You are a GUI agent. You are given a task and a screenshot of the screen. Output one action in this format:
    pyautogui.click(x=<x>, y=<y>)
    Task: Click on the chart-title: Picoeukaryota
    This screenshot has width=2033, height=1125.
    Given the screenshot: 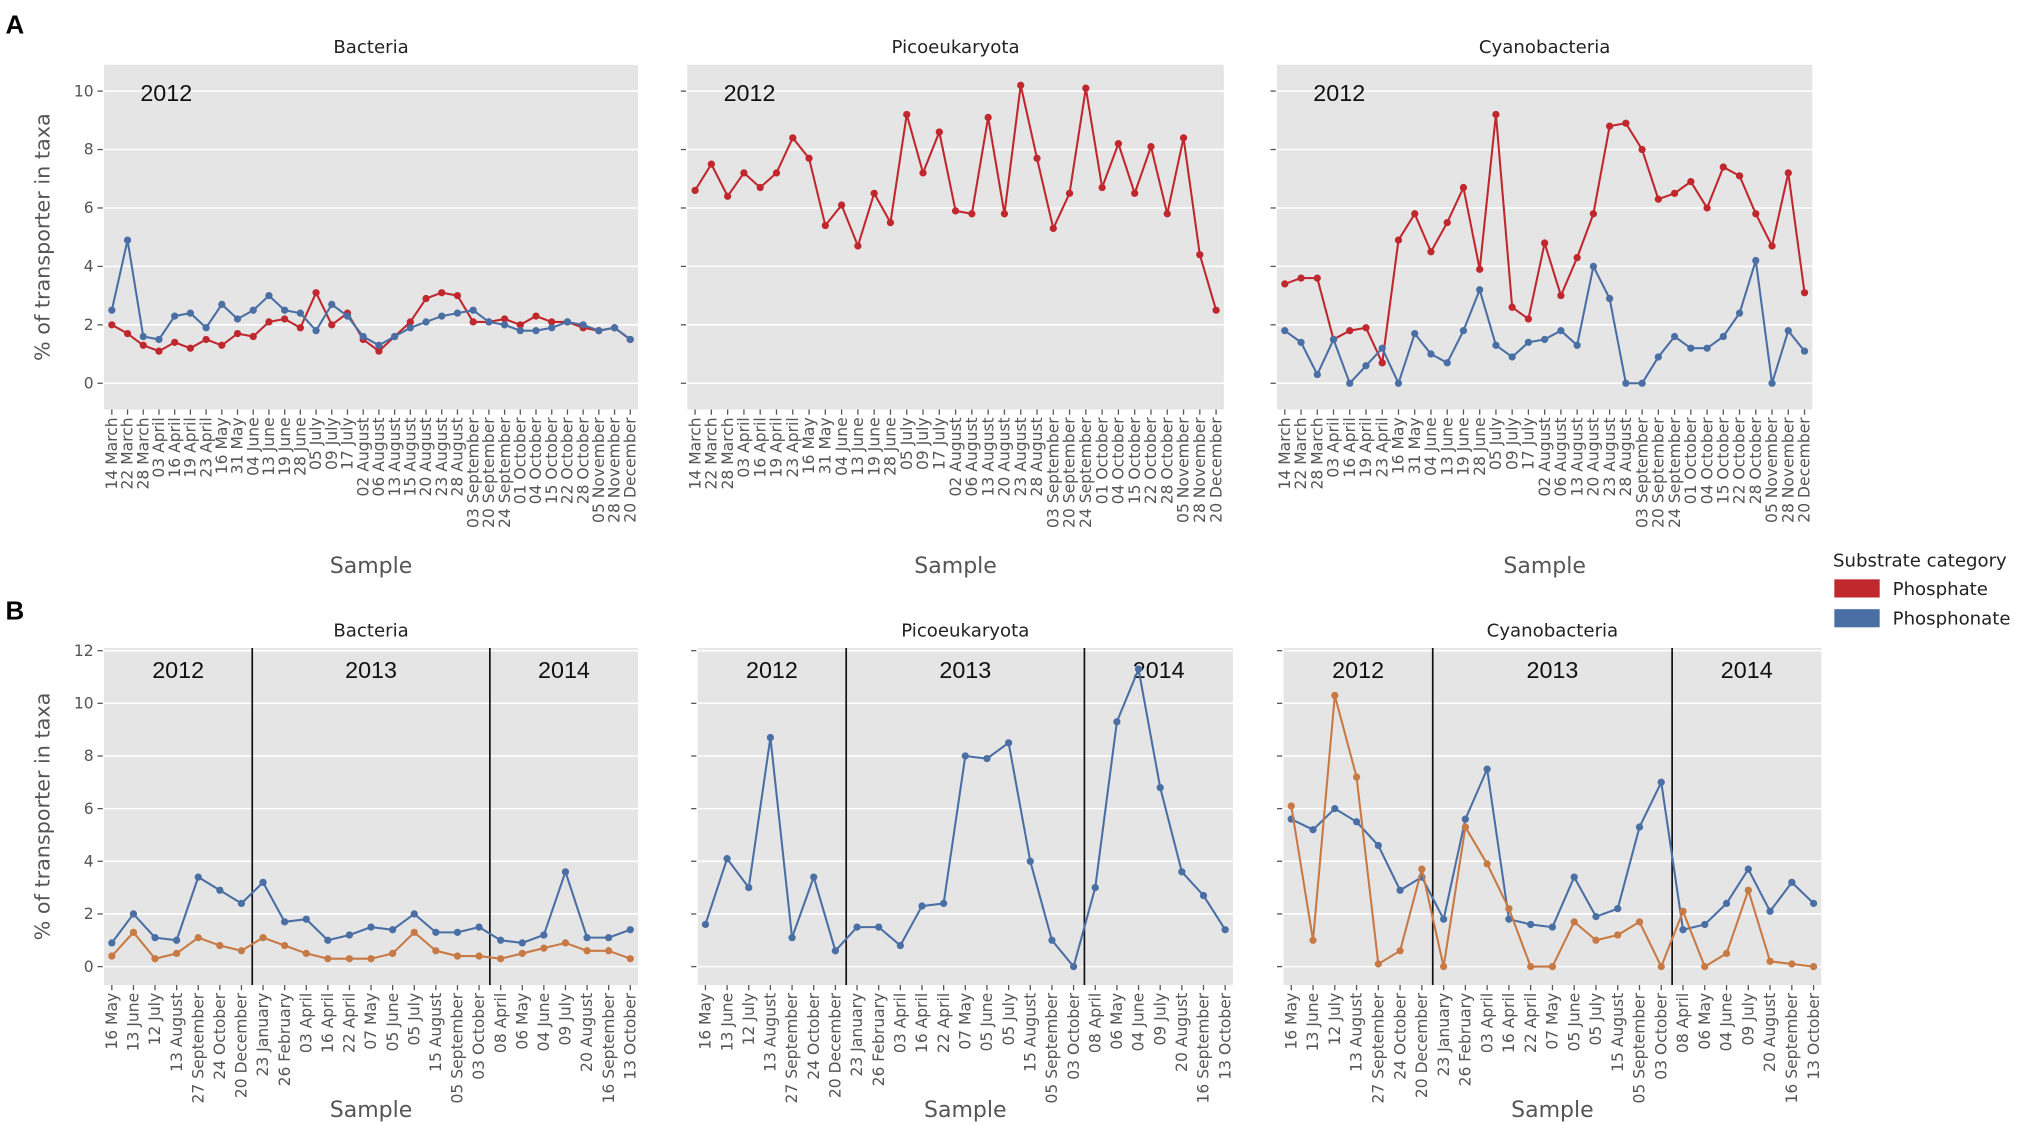 What is the action you would take?
    pyautogui.click(x=965, y=630)
    